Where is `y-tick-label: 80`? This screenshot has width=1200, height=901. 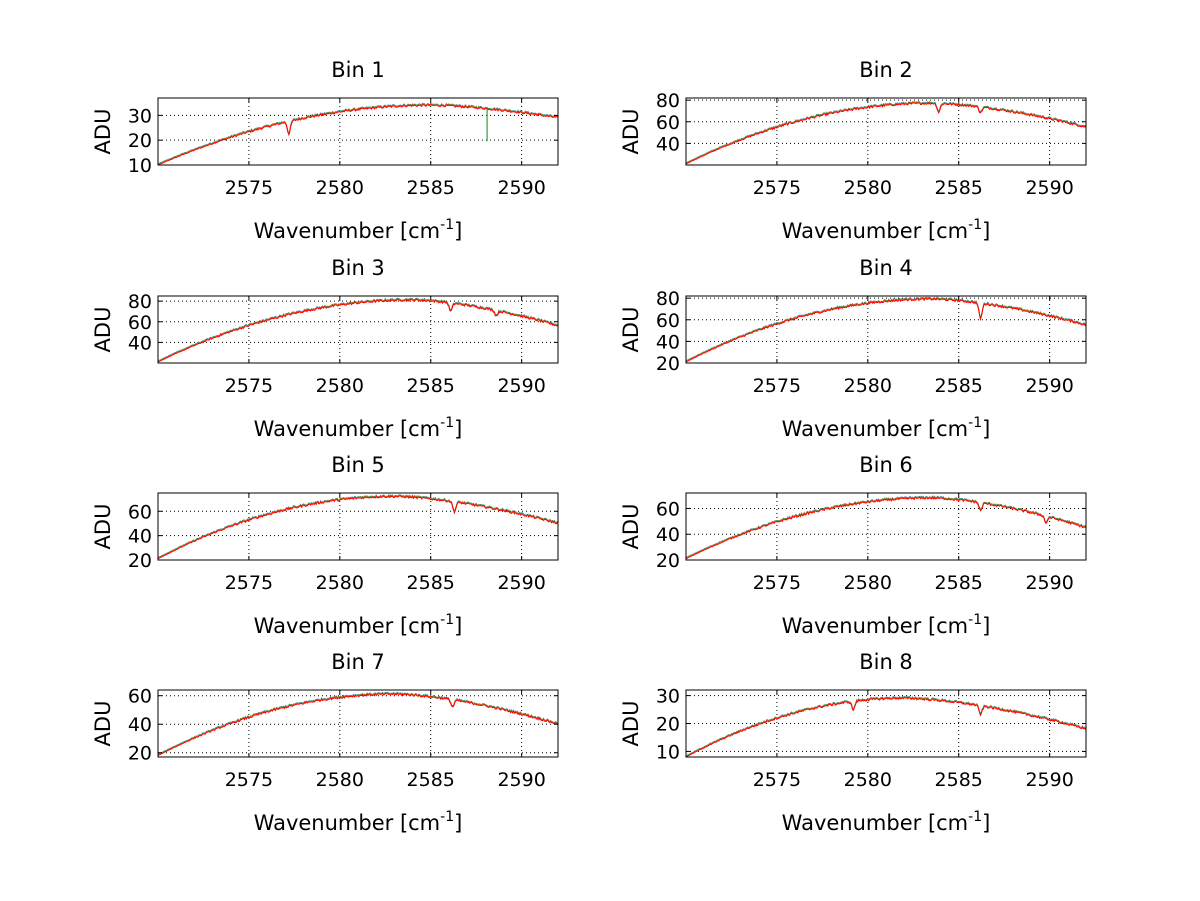
y-tick-label: 80 is located at coordinates (140, 302).